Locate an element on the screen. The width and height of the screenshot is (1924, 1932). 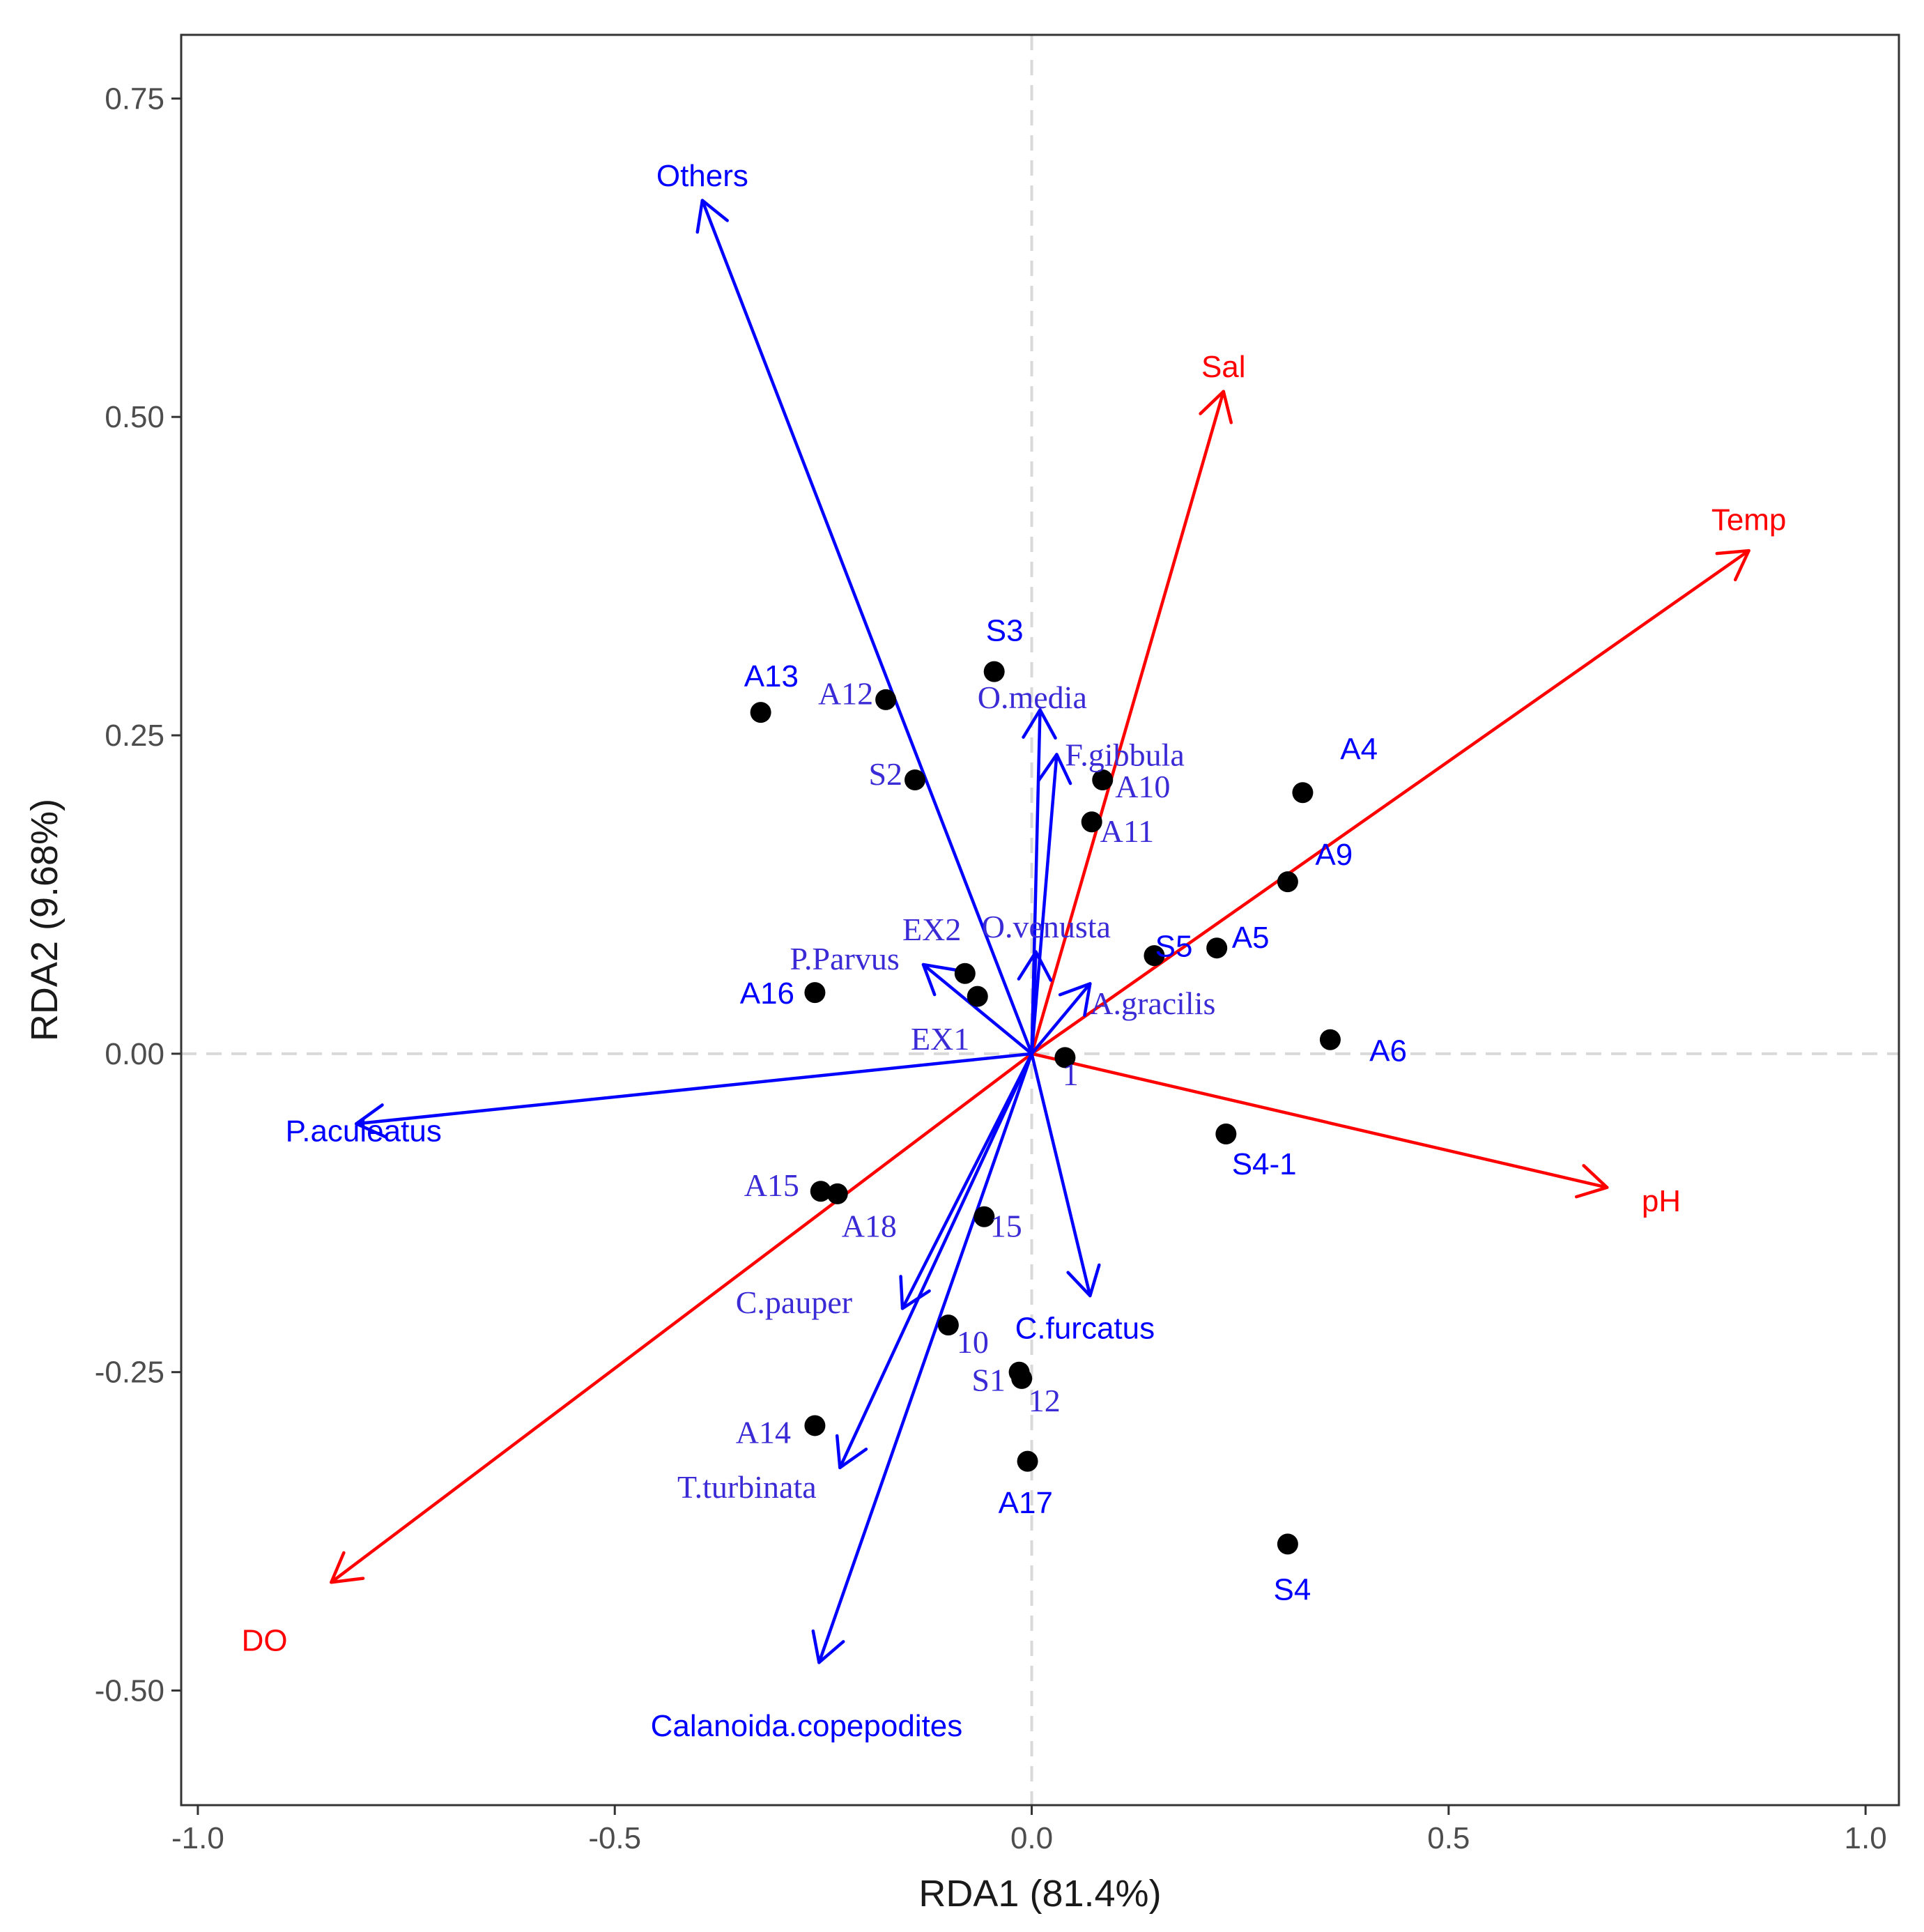
site-point-ex2 is located at coordinates (965, 973).